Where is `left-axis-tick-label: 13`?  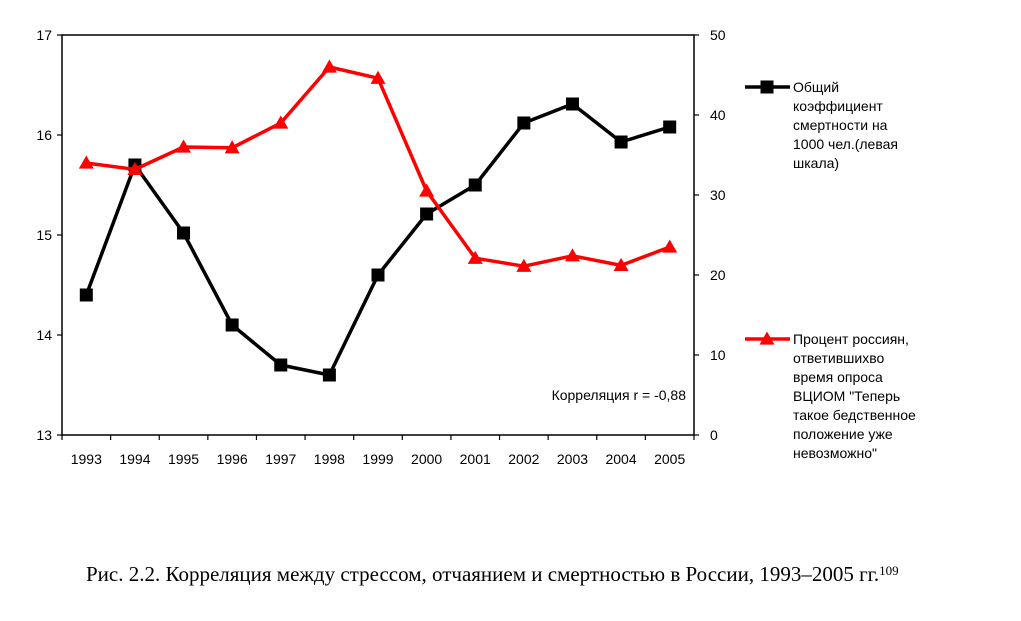
left-axis-tick-label: 13 is located at coordinates (44, 435).